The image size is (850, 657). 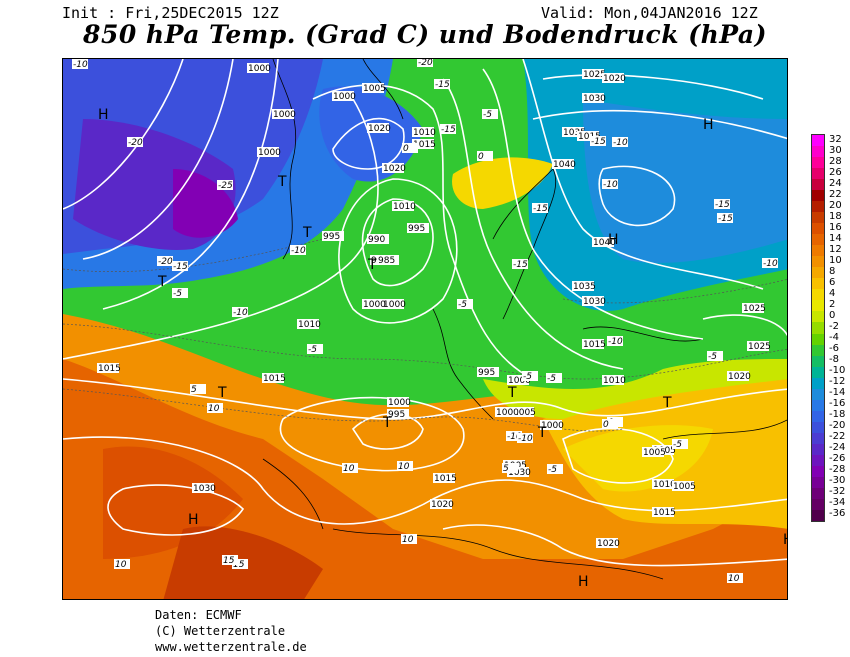 I want to click on pressure-label: 1030, so click(x=519, y=473).